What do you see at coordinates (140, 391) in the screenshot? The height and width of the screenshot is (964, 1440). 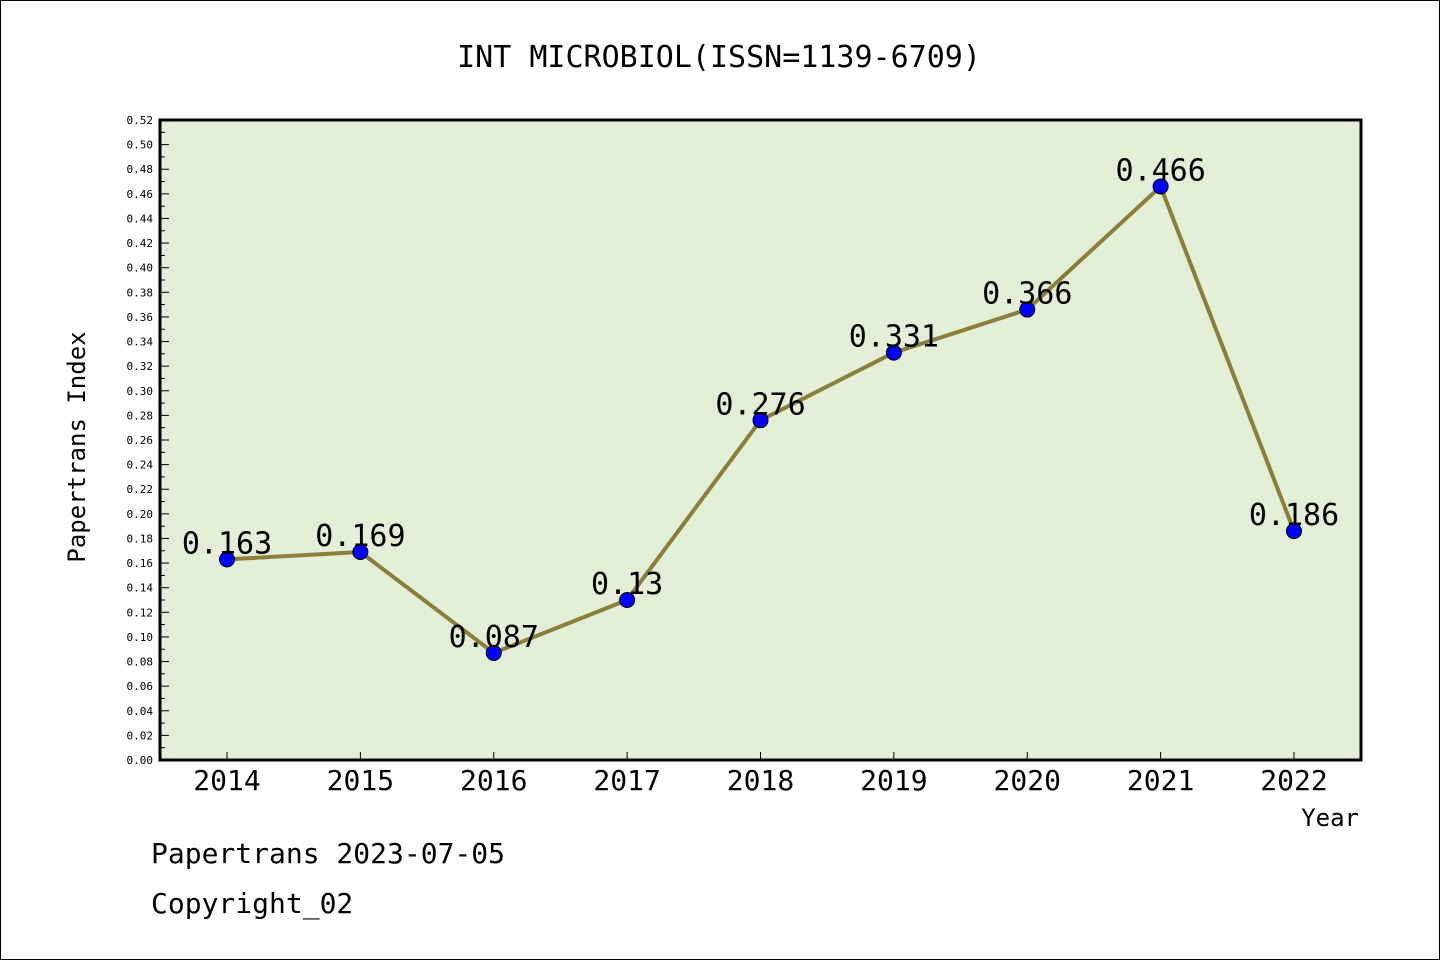 I see `y-tick-label: 0.30` at bounding box center [140, 391].